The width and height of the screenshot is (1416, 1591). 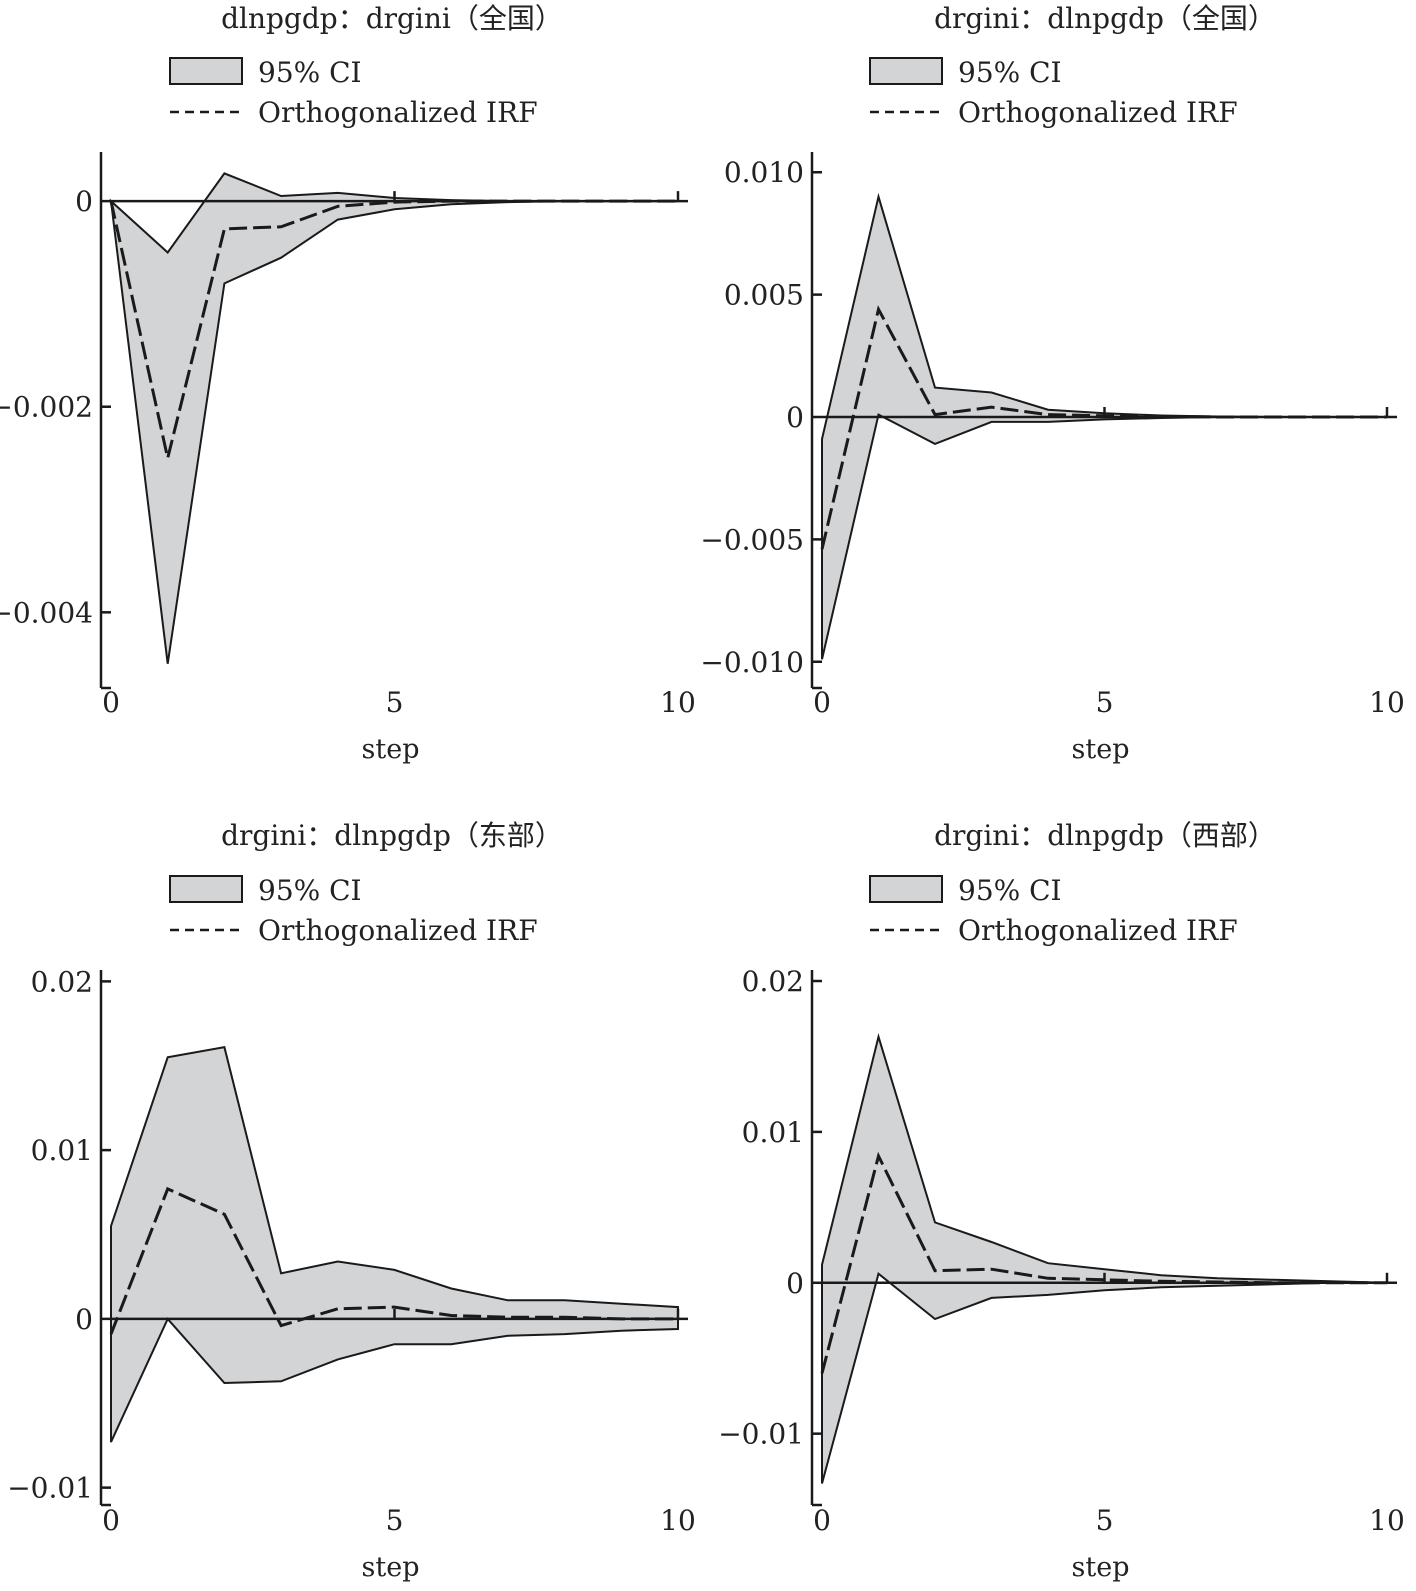 What do you see at coordinates (46, 407) in the screenshot?
I see `y-tick-label: −0.002` at bounding box center [46, 407].